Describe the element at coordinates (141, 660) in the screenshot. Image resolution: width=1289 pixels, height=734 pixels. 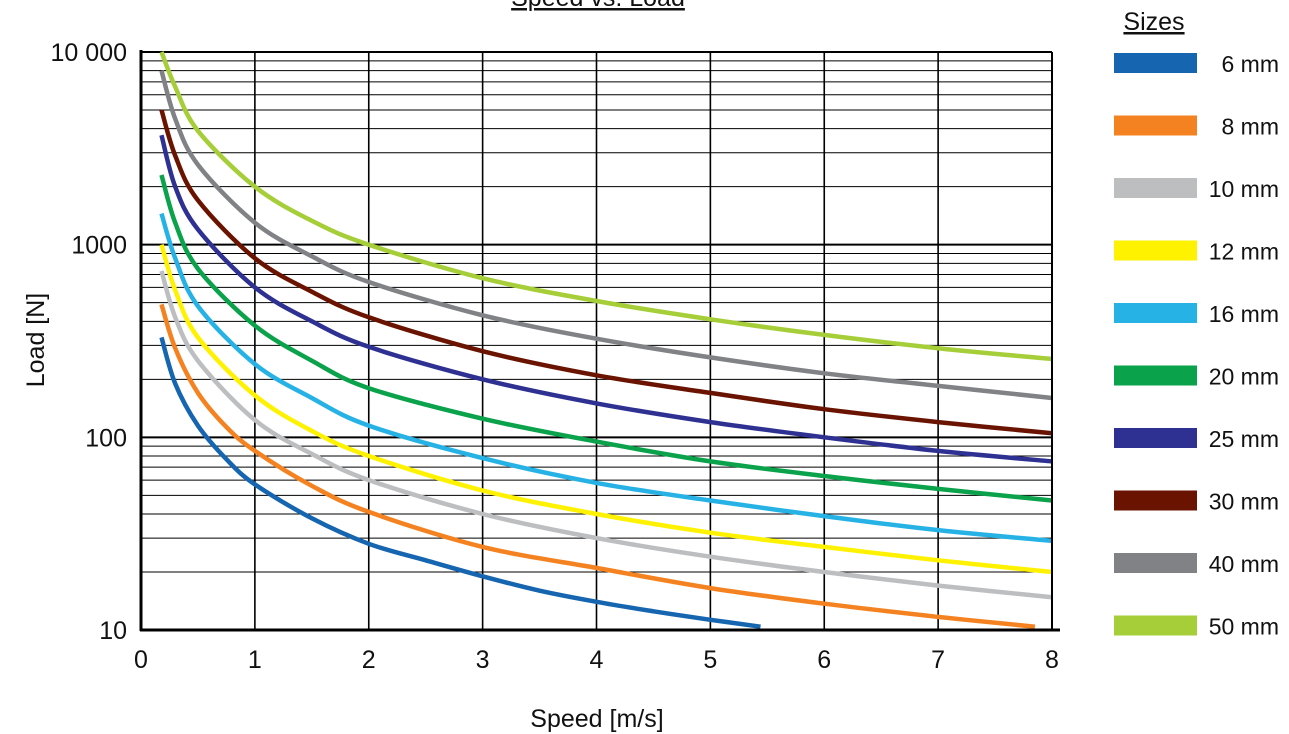
I see `x-tick-label: 0` at that location.